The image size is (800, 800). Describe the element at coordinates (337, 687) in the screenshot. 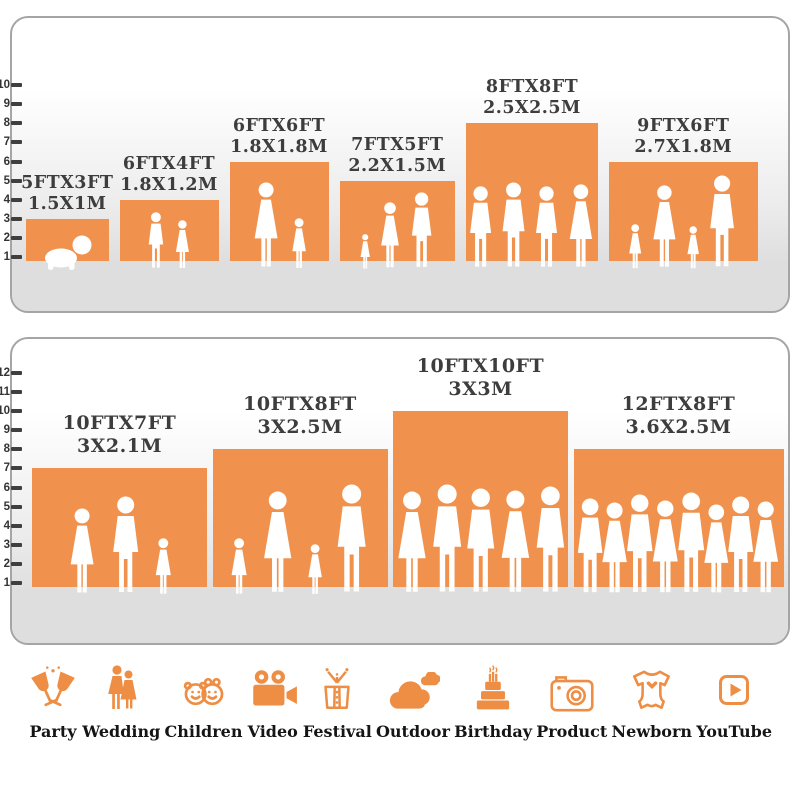

I see `festival-icon` at that location.